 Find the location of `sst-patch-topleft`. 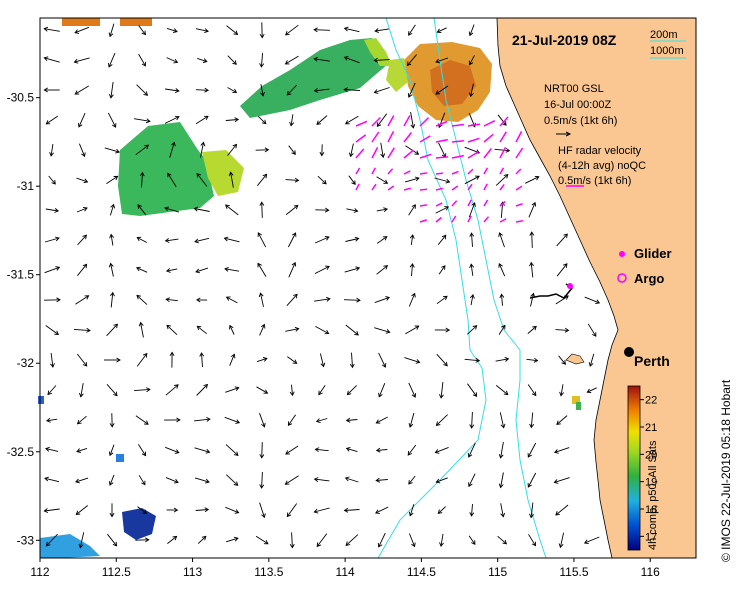

sst-patch-topleft is located at coordinates (81, 22).